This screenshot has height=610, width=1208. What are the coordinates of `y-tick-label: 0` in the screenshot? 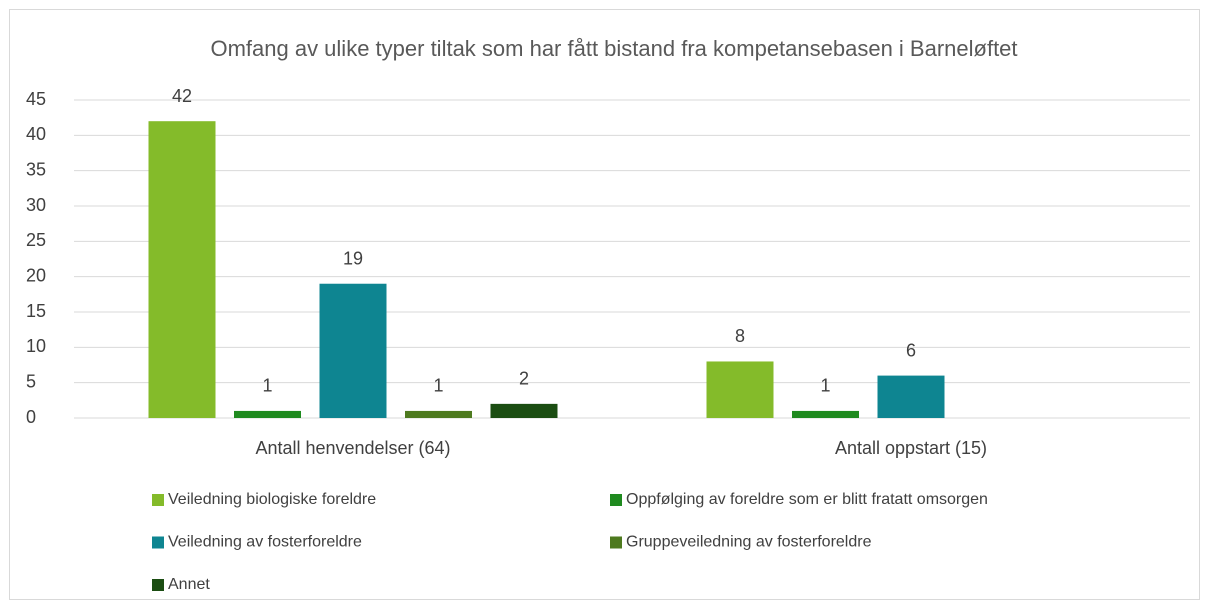 It's located at (31, 417).